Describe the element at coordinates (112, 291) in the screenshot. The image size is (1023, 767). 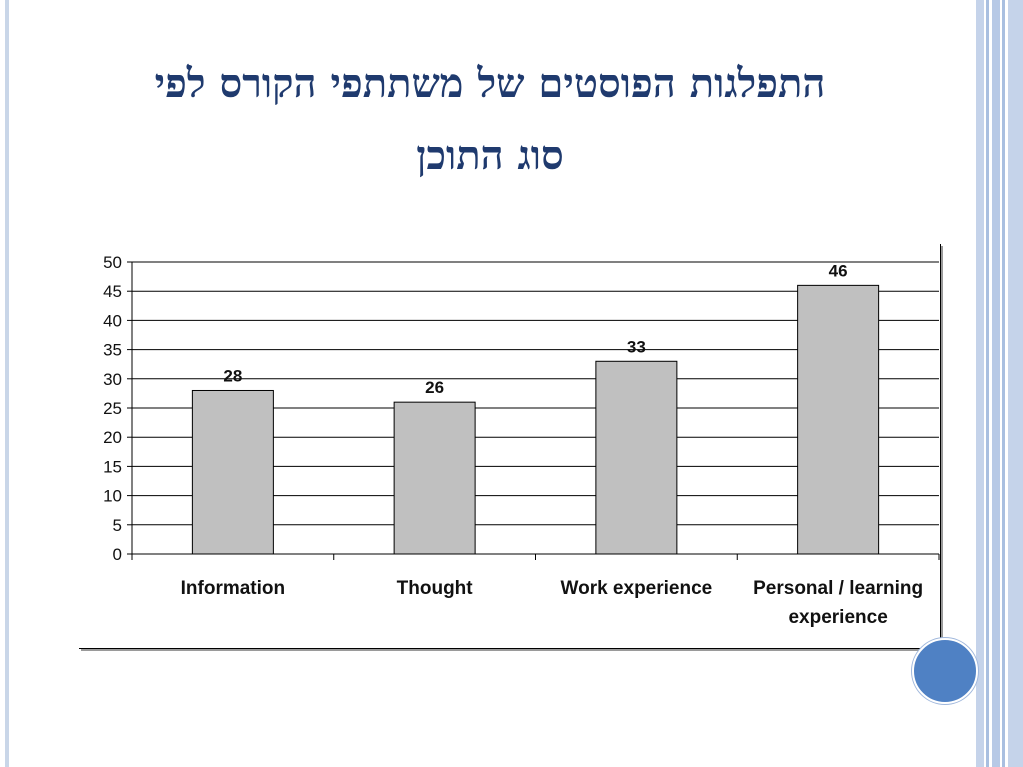
I see `y-tick-label: 45` at that location.